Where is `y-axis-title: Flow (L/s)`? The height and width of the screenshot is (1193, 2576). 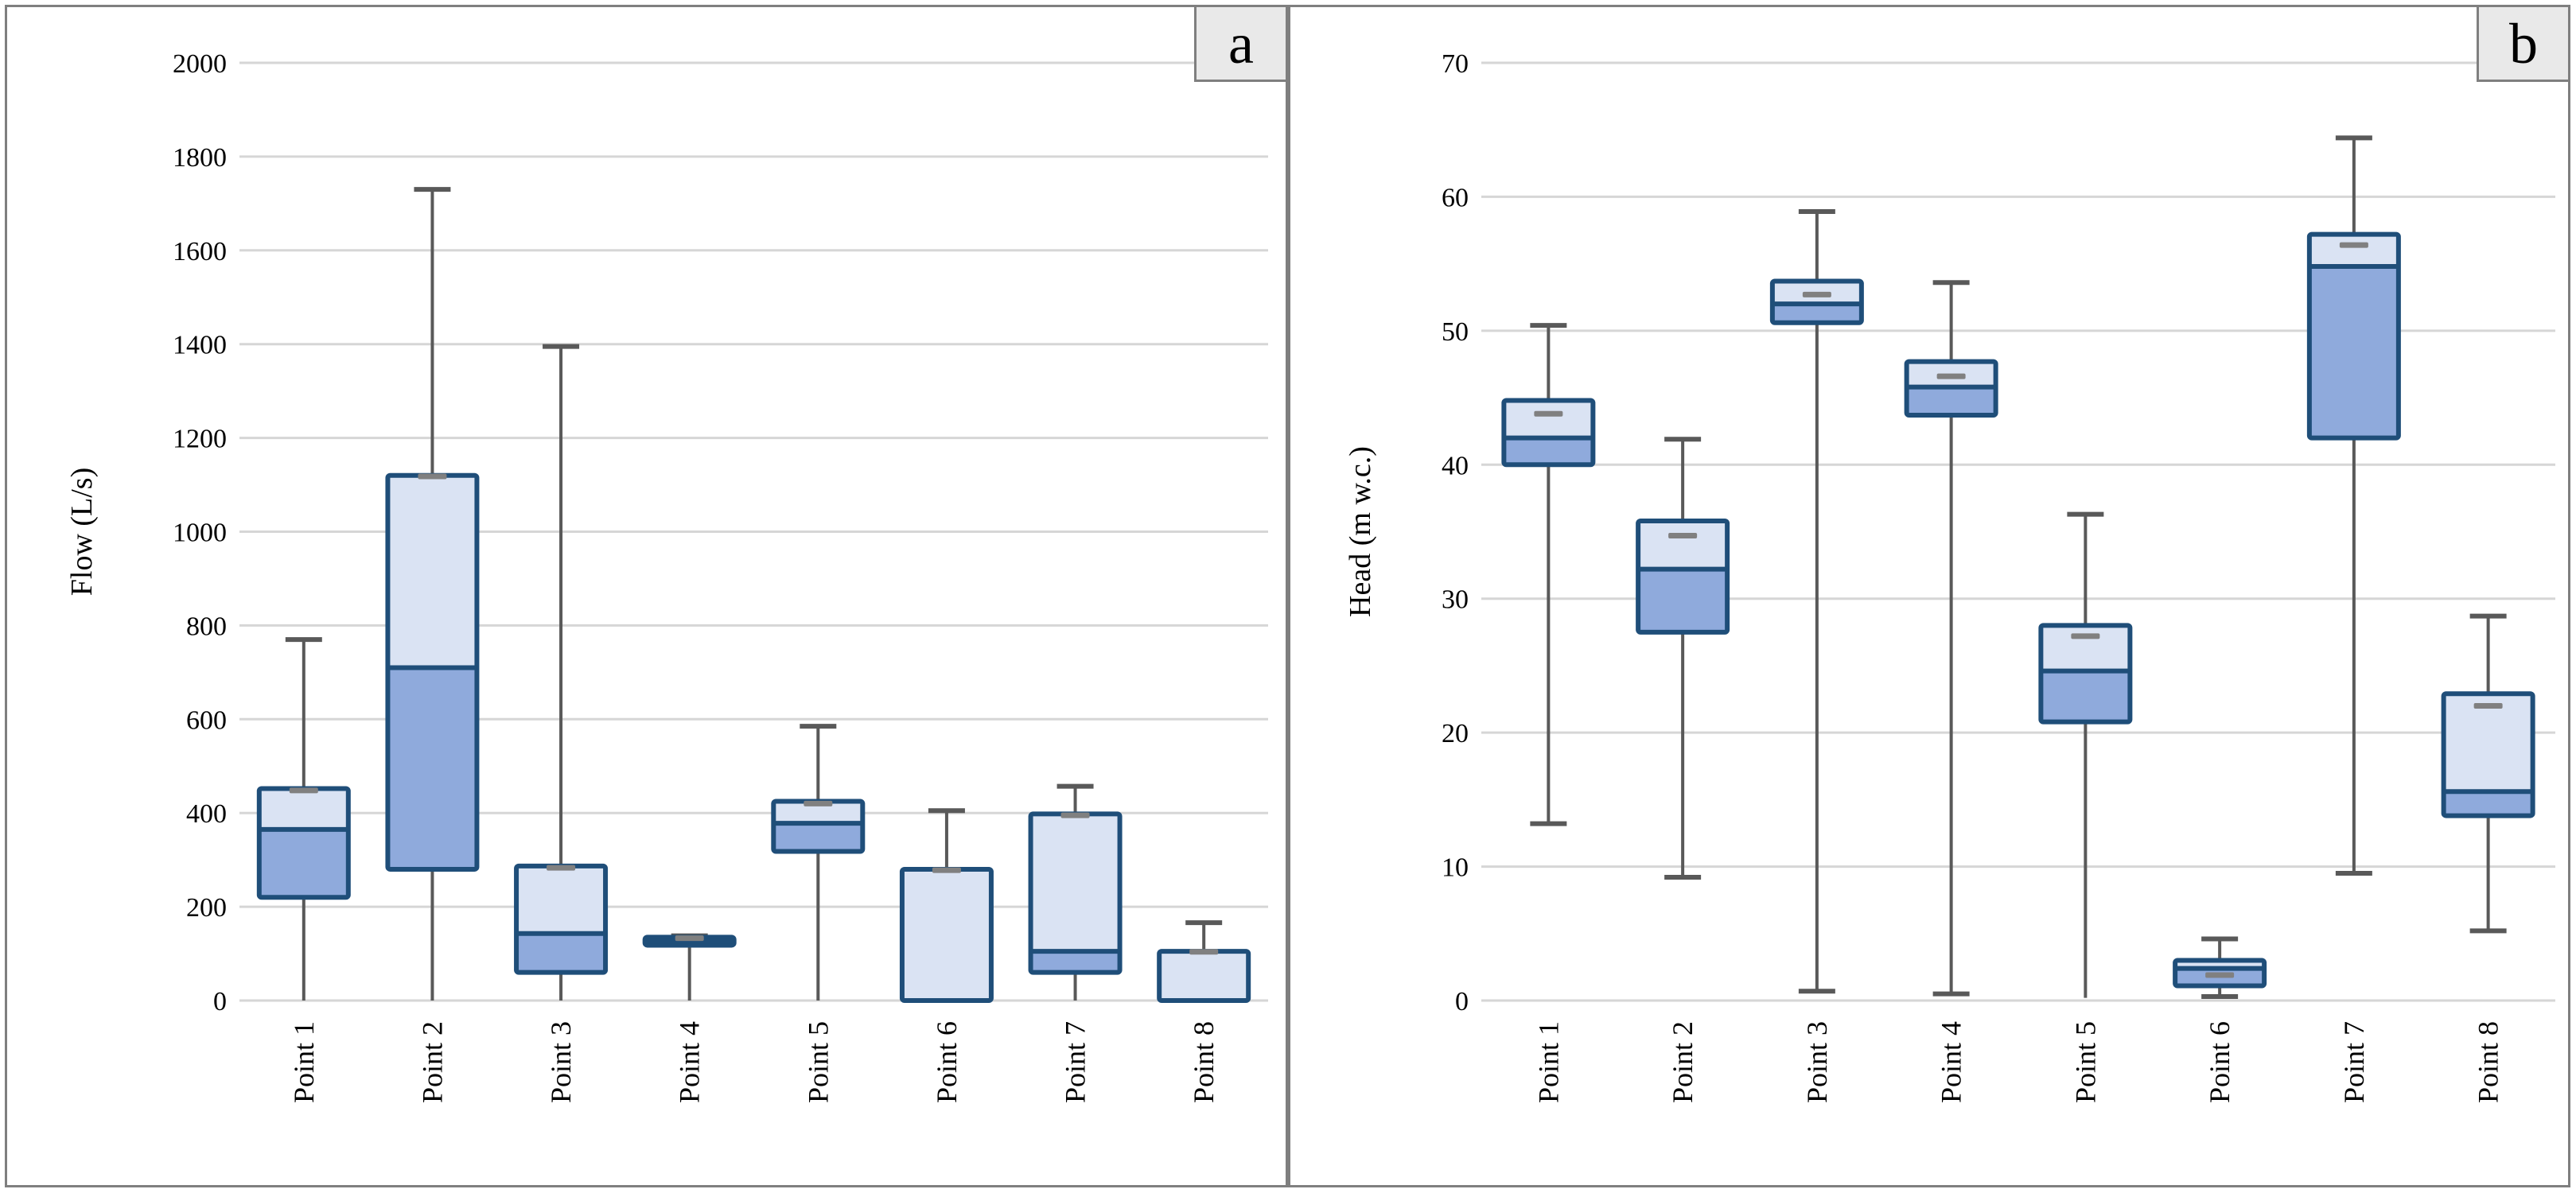
y-axis-title: Flow (L/s) is located at coordinates (82, 532).